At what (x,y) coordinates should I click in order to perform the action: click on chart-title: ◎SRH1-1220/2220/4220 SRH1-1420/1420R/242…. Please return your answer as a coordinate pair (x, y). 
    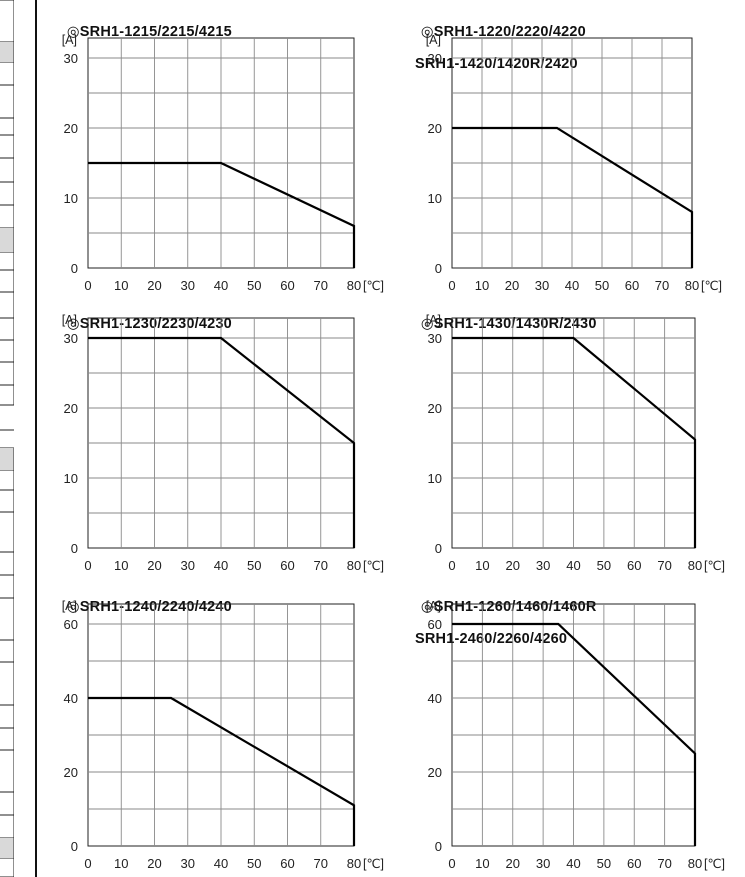
    Looking at the image, I should click on (500, 48).